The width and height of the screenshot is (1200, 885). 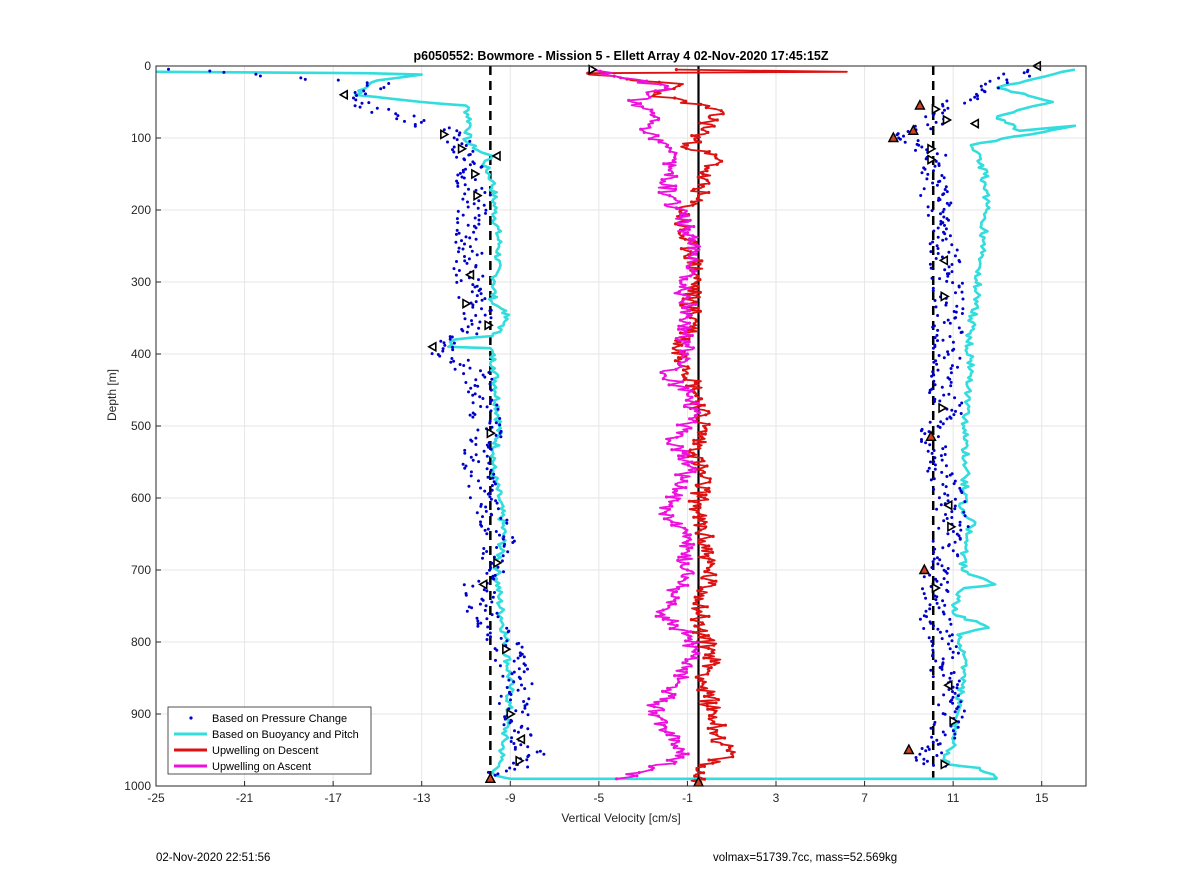 What do you see at coordinates (141, 354) in the screenshot?
I see `y-tick-label: 400` at bounding box center [141, 354].